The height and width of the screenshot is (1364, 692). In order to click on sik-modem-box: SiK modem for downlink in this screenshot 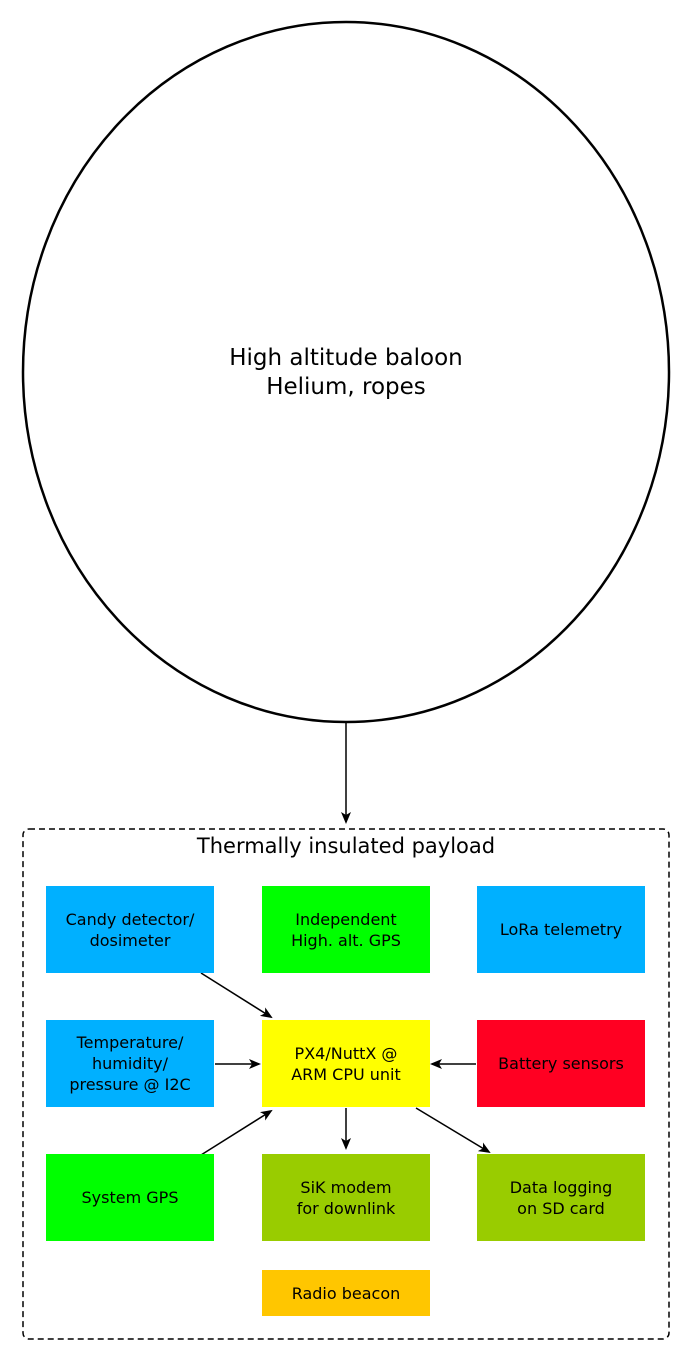, I will do `click(346, 1197)`.